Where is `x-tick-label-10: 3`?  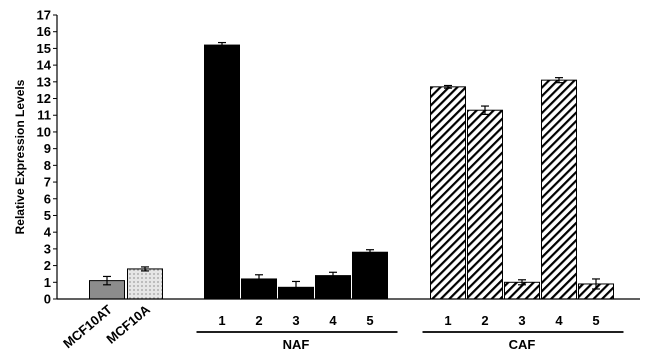 x-tick-label-10: 3 is located at coordinates (521, 320).